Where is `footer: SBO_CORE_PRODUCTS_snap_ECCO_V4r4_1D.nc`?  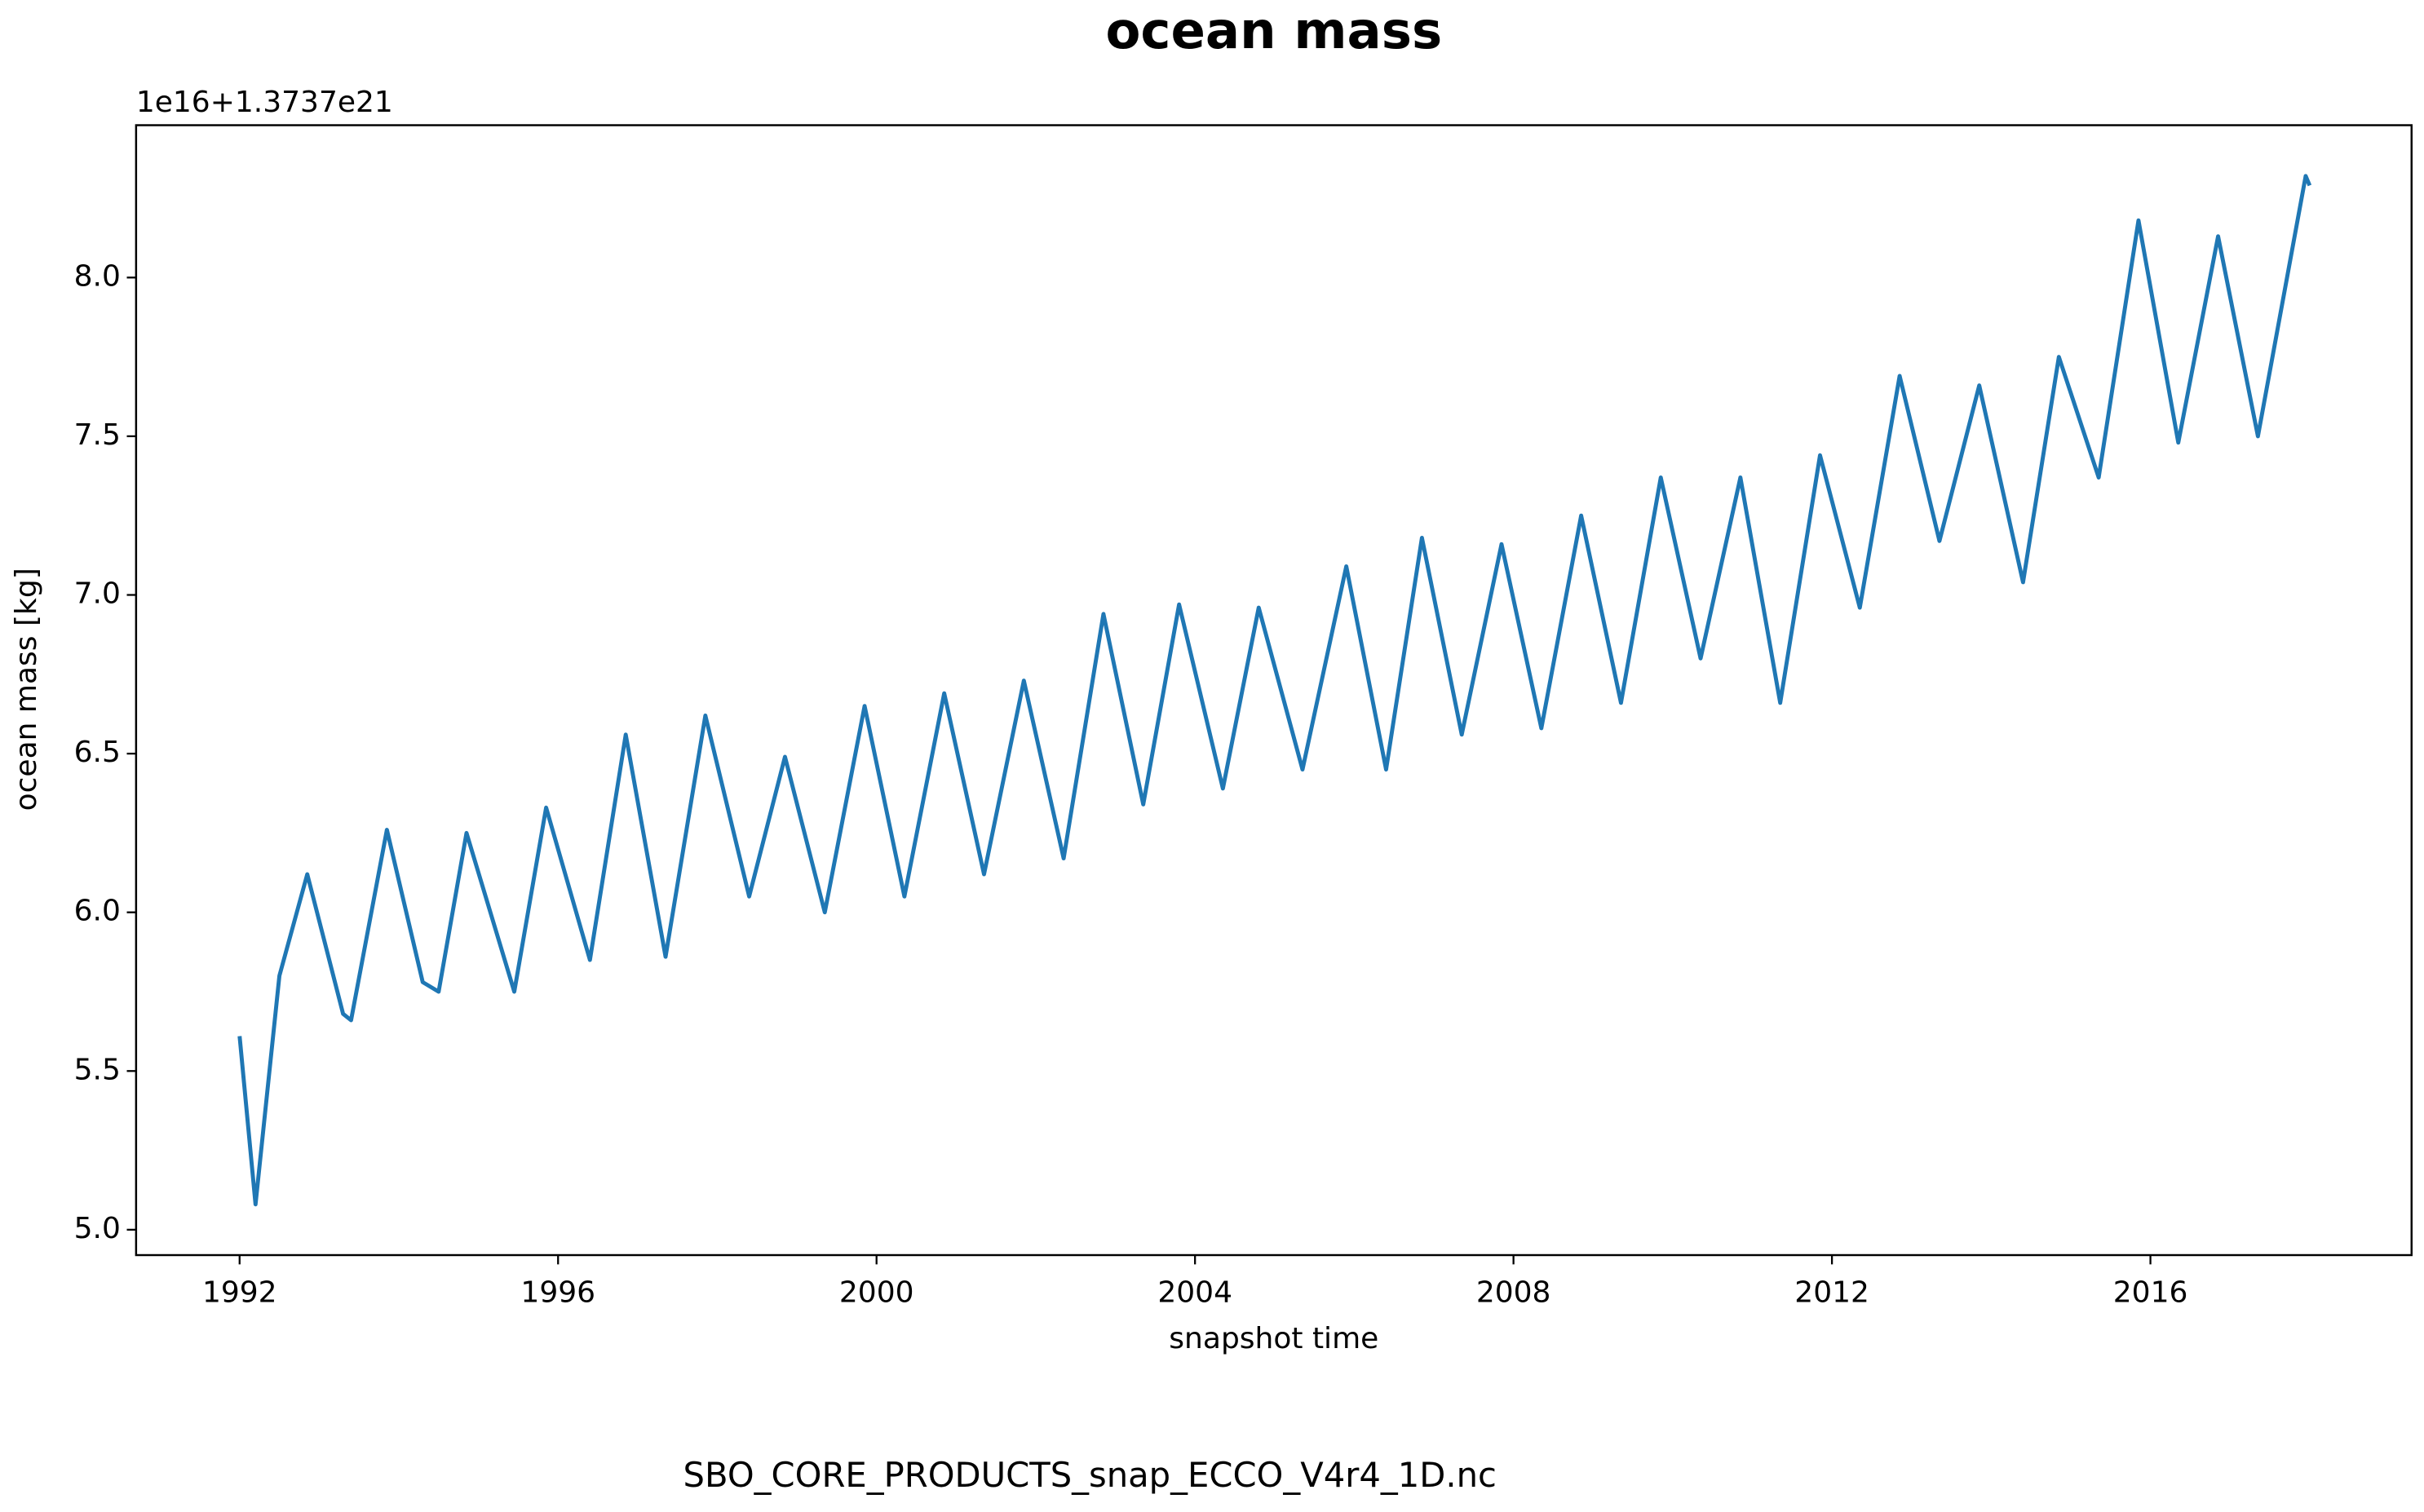 footer: SBO_CORE_PRODUCTS_snap_ECCO_V4r4_1D.nc is located at coordinates (1090, 1475).